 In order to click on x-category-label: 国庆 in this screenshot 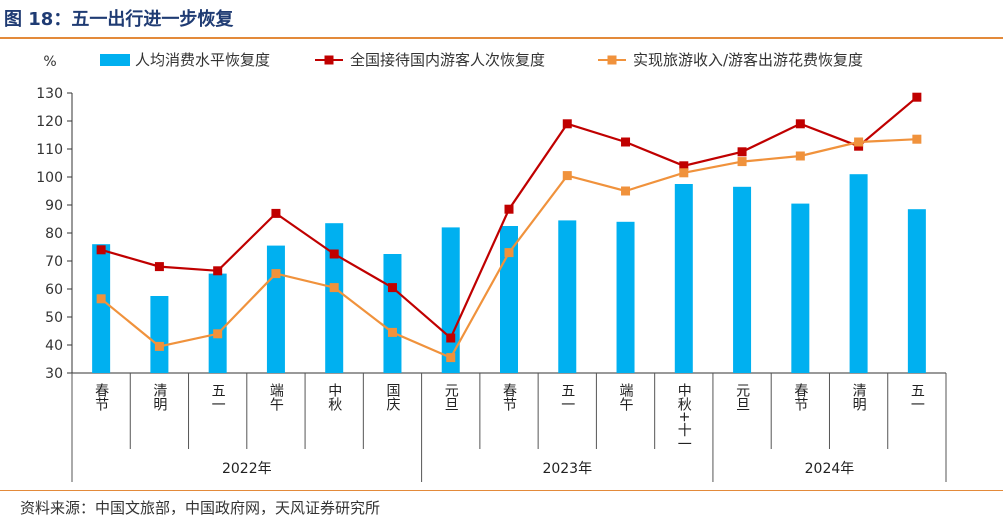, I will do `click(392, 397)`.